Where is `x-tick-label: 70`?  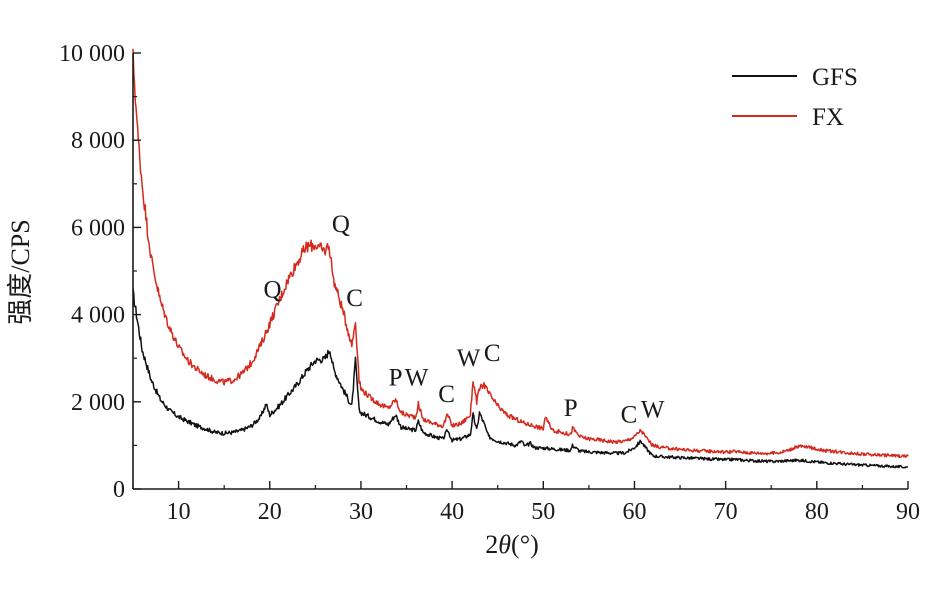
x-tick-label: 70 is located at coordinates (726, 512).